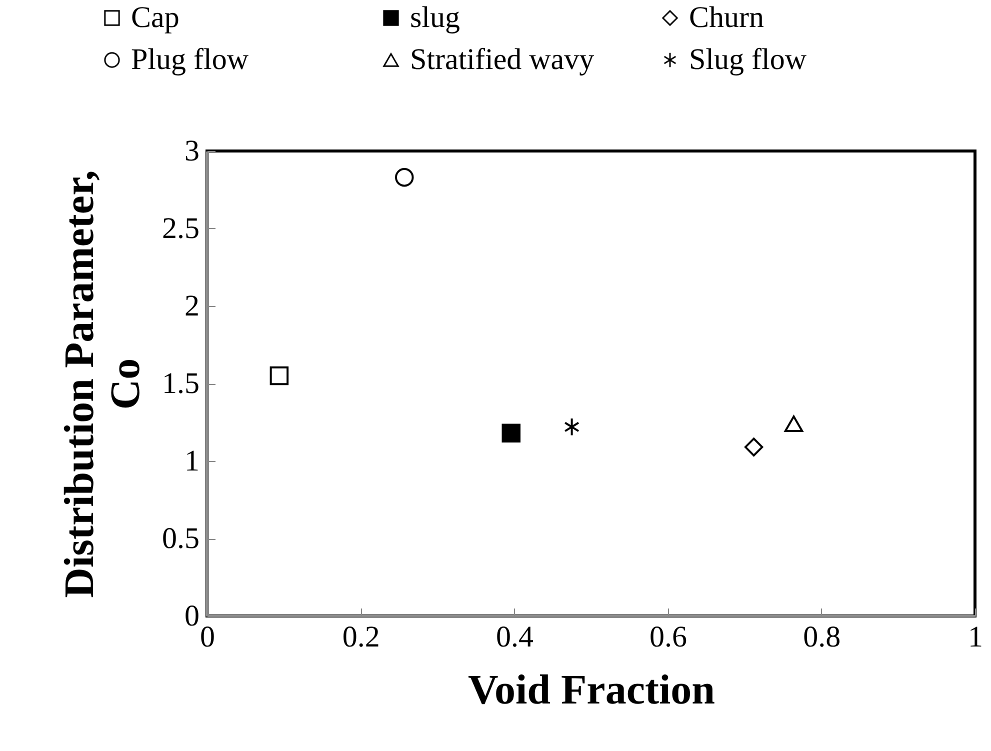  Describe the element at coordinates (502, 59) in the screenshot. I see `legend-label: Stratified wavy` at that location.